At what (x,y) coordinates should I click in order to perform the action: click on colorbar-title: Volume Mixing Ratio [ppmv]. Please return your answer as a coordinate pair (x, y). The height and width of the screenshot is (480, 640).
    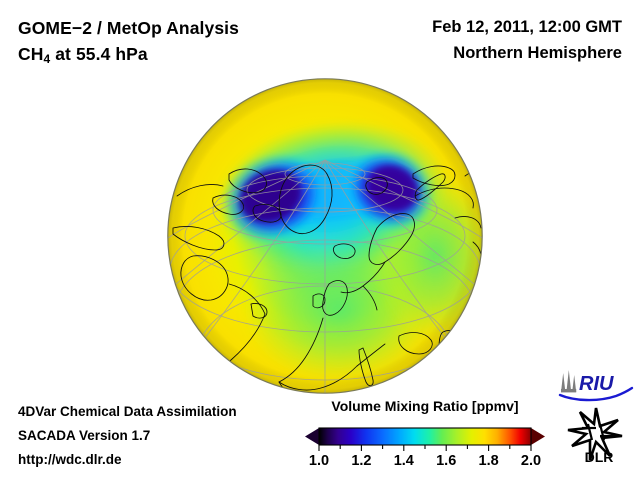
    Looking at the image, I should click on (425, 406).